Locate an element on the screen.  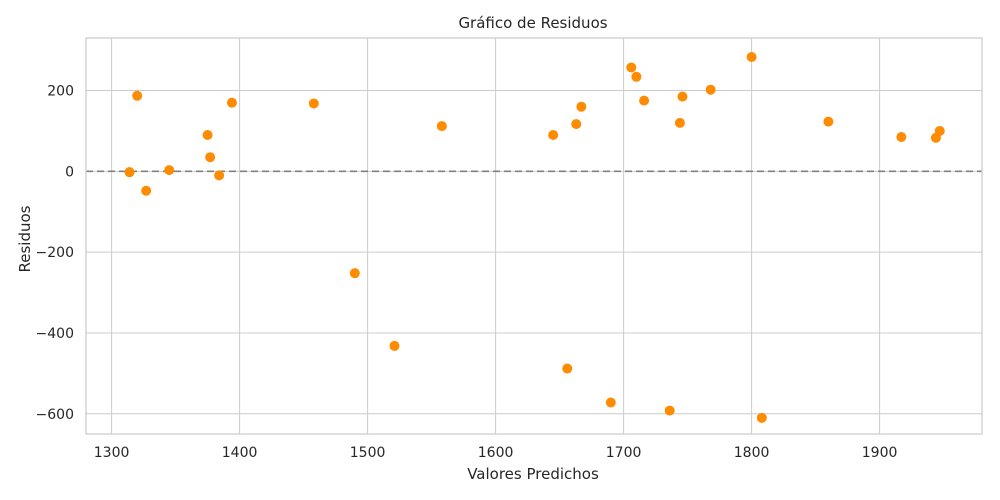
x-tick-label: 1300 is located at coordinates (112, 453).